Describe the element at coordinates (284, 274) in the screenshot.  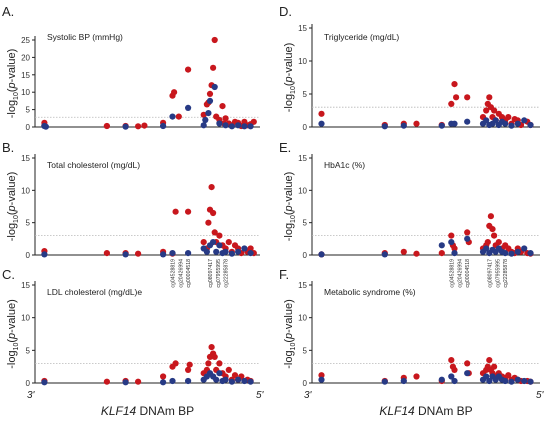
I see `panel-label: F.` at that location.